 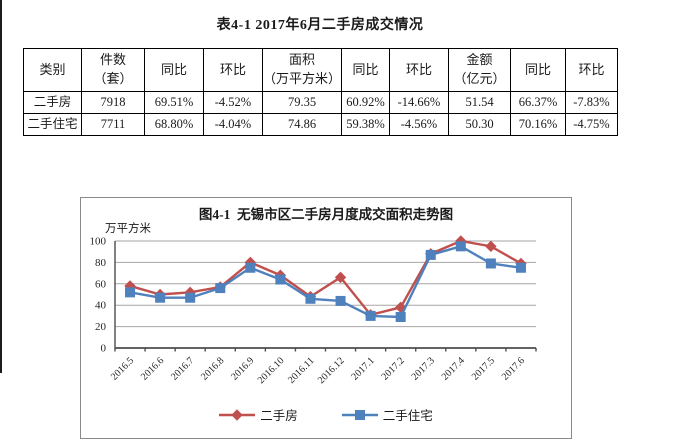 What do you see at coordinates (302, 70) in the screenshot?
I see `header-cell: 面积 （万平方米）` at bounding box center [302, 70].